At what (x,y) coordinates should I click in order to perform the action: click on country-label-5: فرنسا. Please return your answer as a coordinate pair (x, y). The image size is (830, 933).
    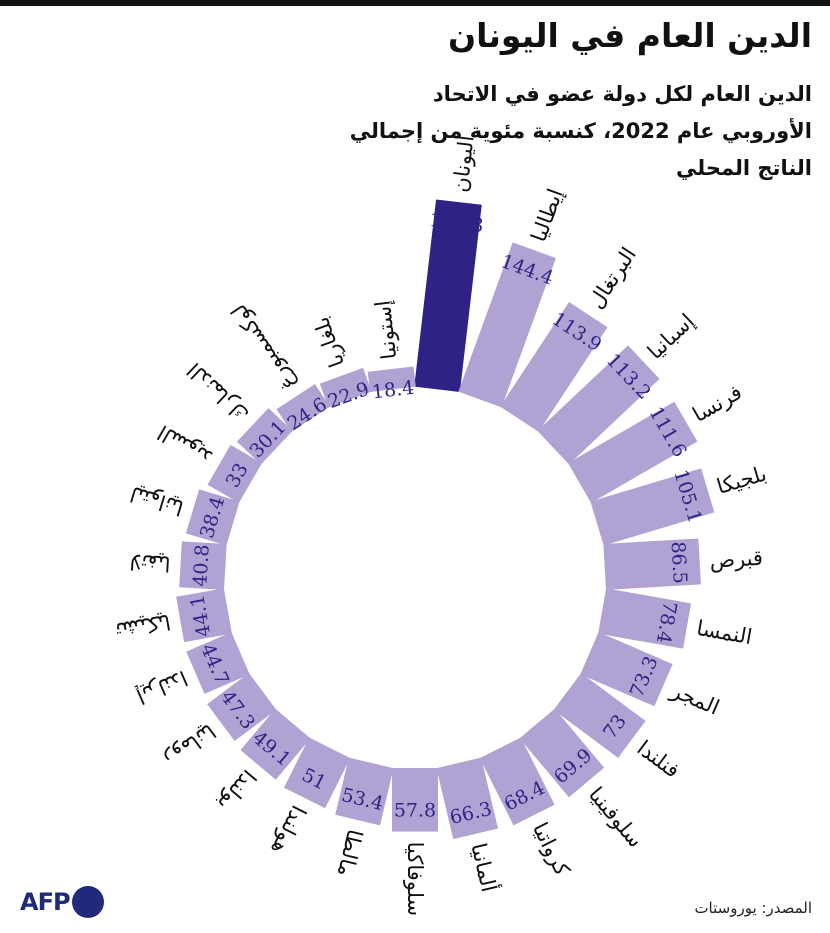
    Looking at the image, I should click on (718, 403).